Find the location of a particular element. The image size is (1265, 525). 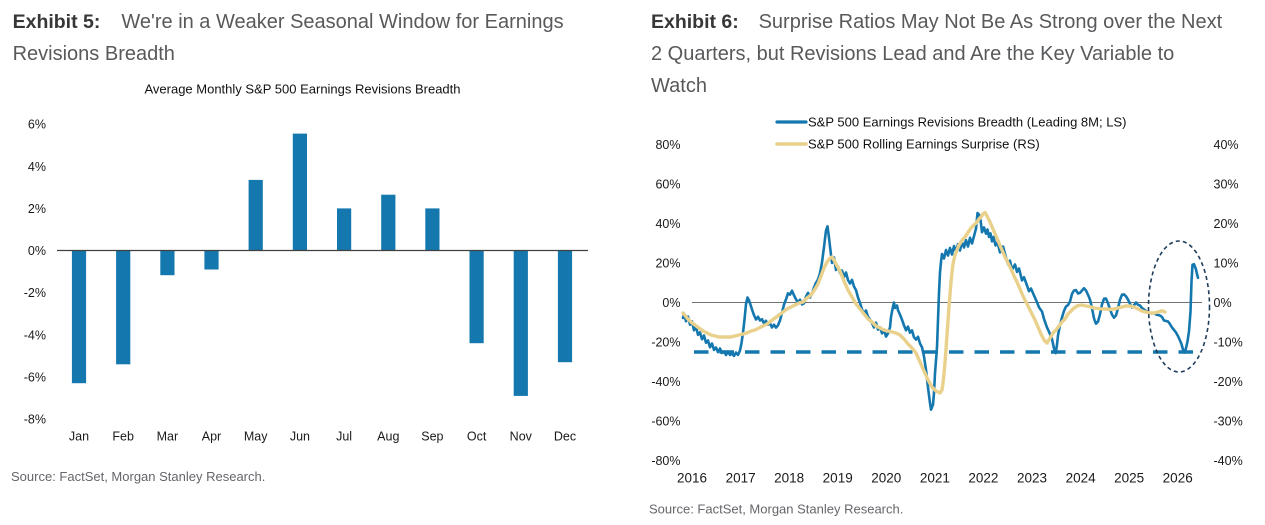

svg-text: Exhibit 6: is located at coordinates (695, 22).